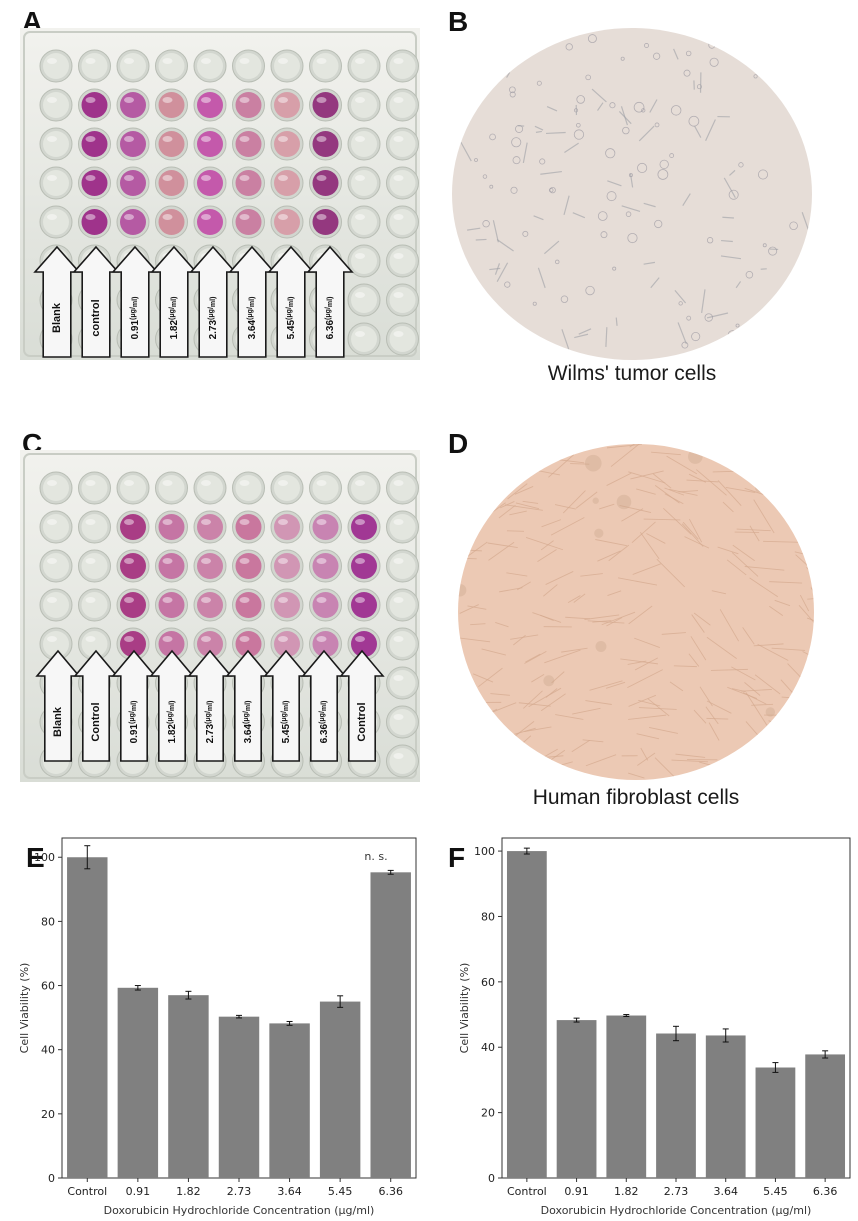  I want to click on dose-arrow-label: 1.82(μg/ml), so click(174, 301).